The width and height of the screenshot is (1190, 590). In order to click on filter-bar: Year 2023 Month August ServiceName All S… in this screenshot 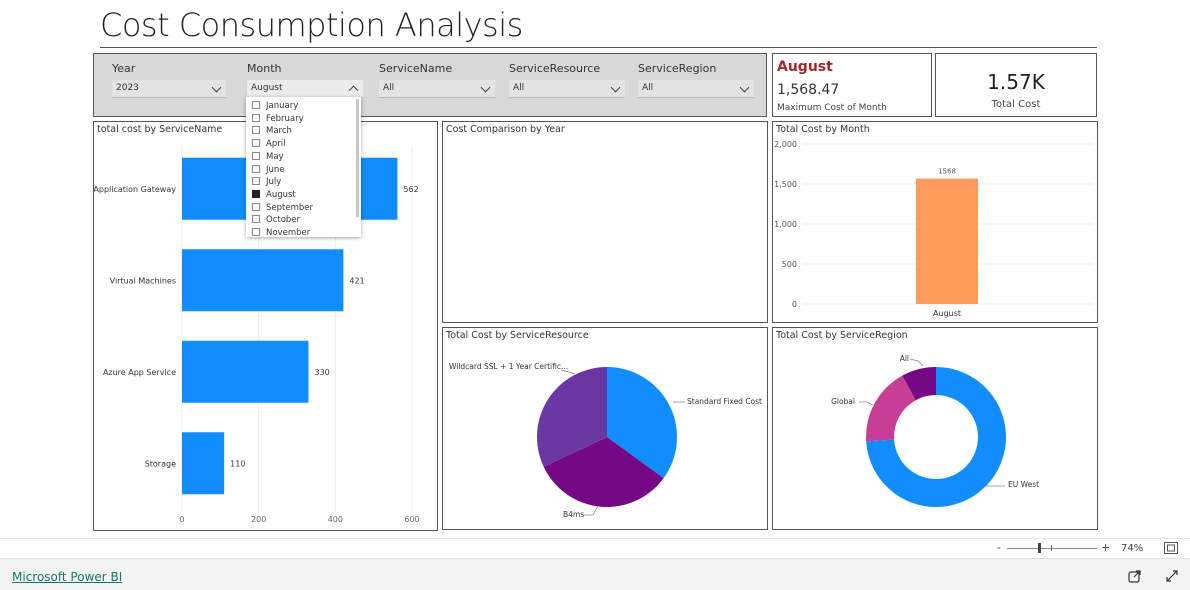, I will do `click(430, 85)`.